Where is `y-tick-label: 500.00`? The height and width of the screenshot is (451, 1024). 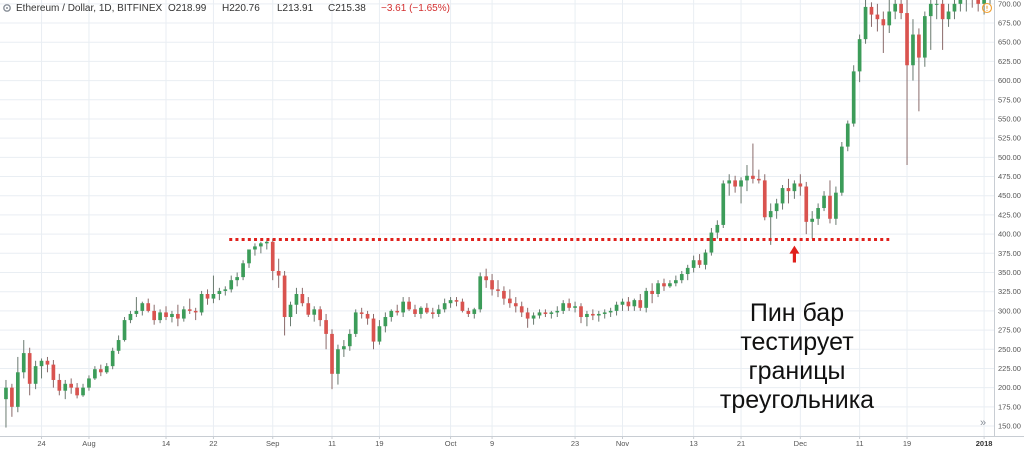 y-tick-label: 500.00 is located at coordinates (1009, 157).